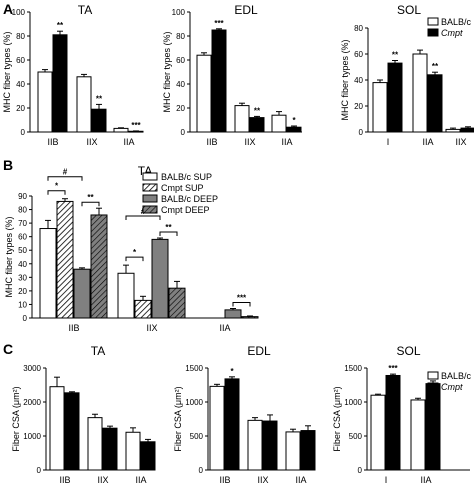 This screenshot has height=490, width=474. What do you see at coordinates (22, 223) in the screenshot?
I see `y-tick-label: 70` at bounding box center [22, 223].